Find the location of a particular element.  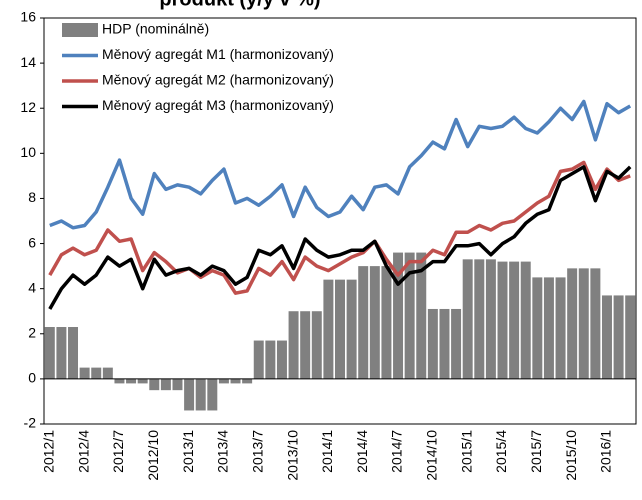

x-tick-label: 2012/1 is located at coordinates (49, 451).